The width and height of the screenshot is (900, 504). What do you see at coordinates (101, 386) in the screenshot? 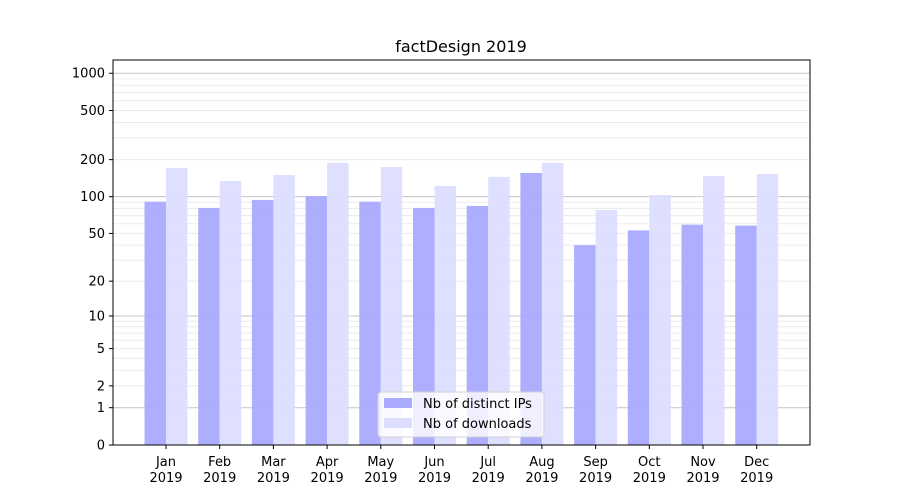
I see `y-tick-label: 2` at bounding box center [101, 386].